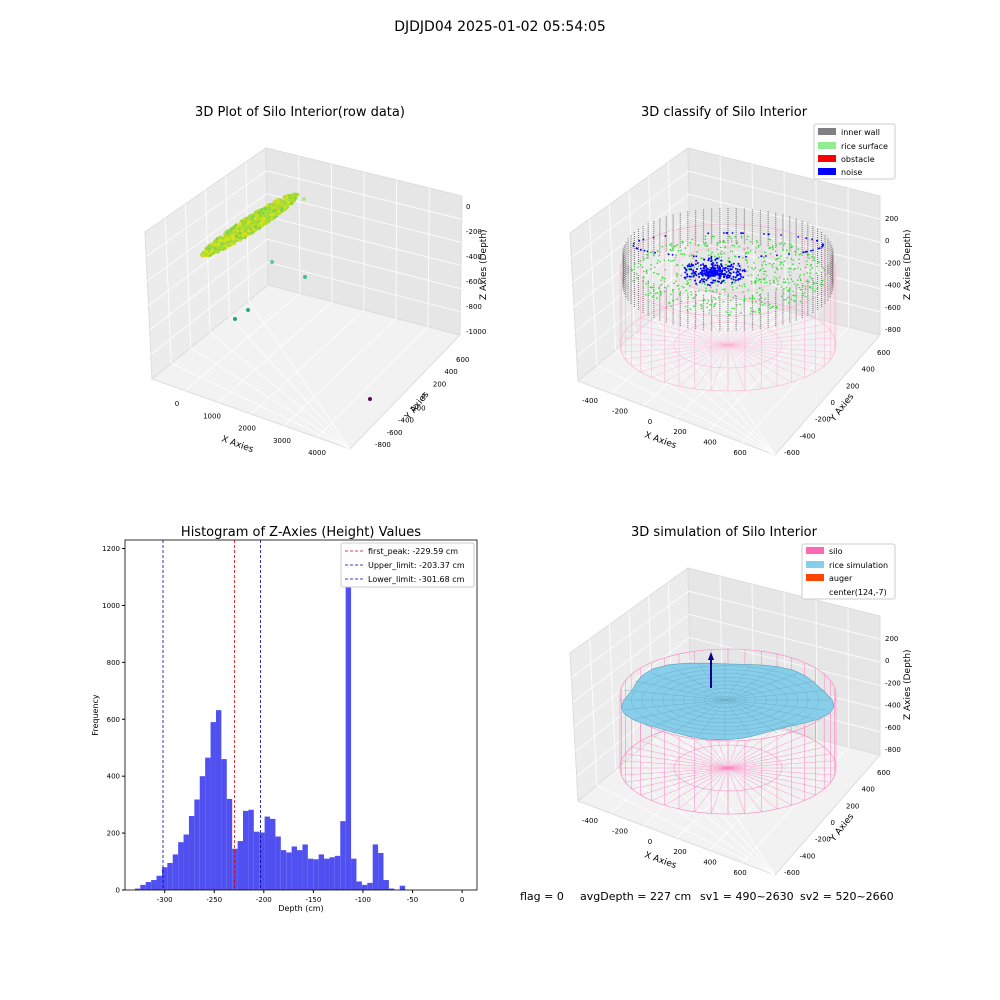  Describe the element at coordinates (476, 332) in the screenshot. I see `z-tick-label: -1000` at that location.